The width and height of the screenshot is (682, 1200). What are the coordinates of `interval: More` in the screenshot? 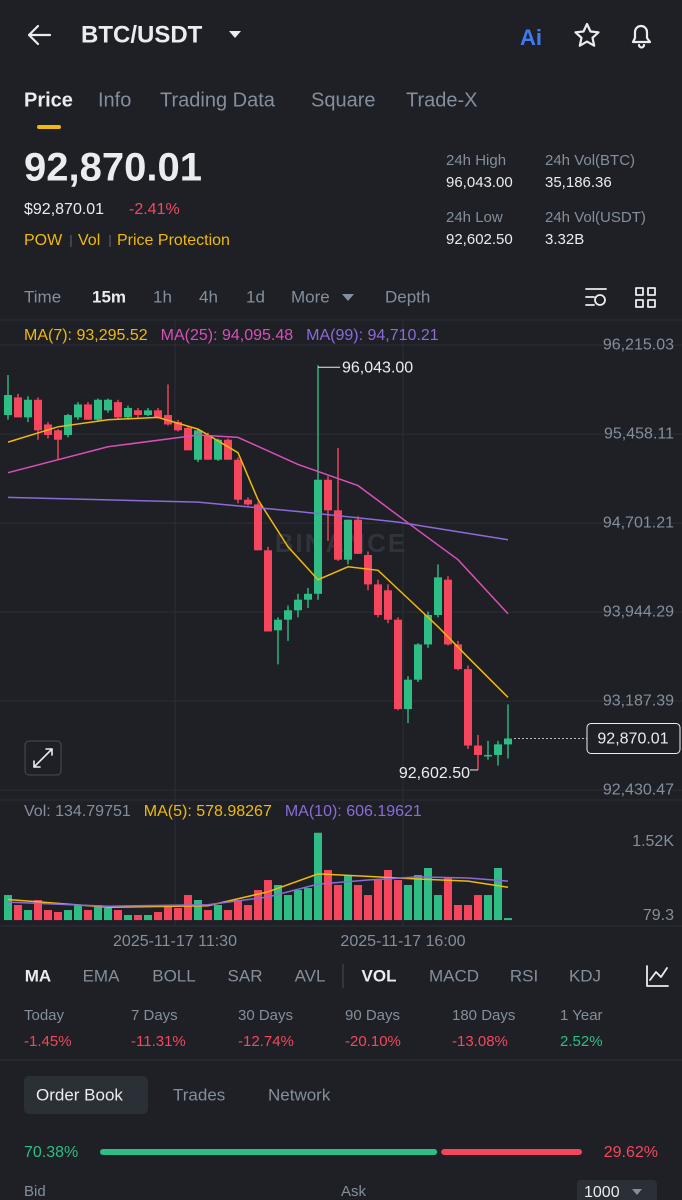 It's located at (310, 296).